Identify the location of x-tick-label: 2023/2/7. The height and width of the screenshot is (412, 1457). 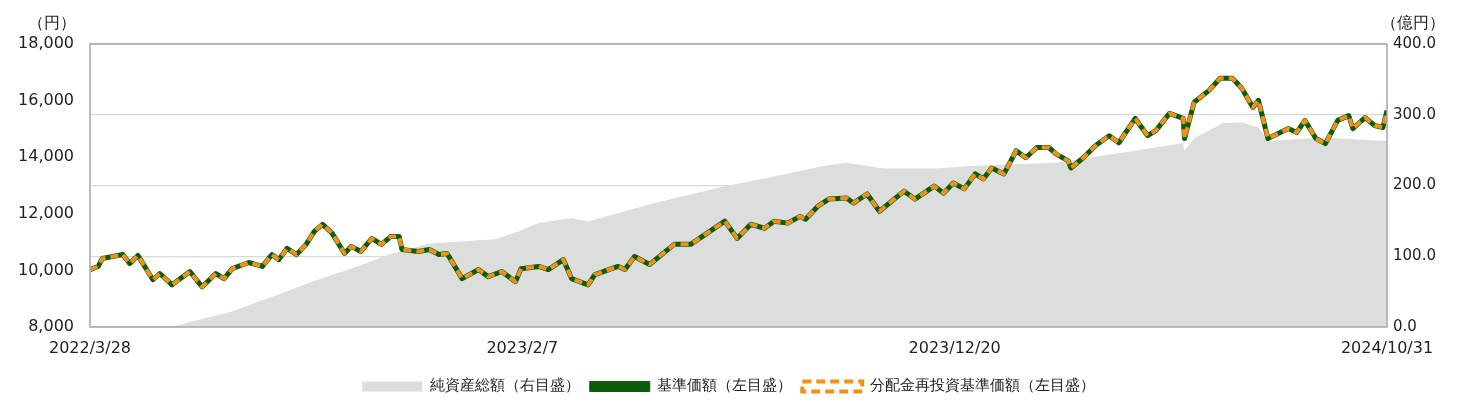
(522, 347).